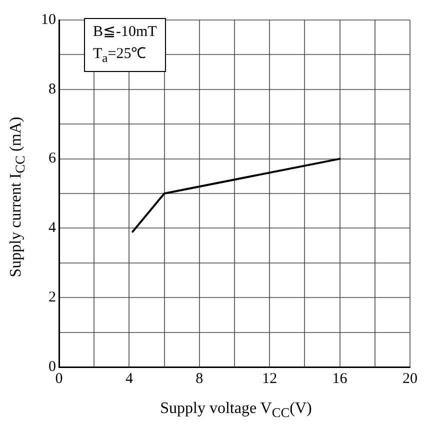 This screenshot has height=433, width=432. Describe the element at coordinates (52, 158) in the screenshot. I see `y-tick-label: 6` at that location.